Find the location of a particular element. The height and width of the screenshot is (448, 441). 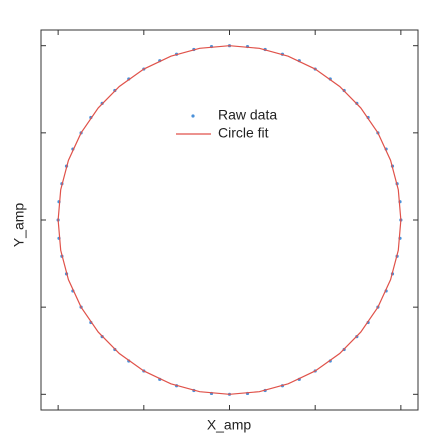

legend-marker is located at coordinates (193, 116).